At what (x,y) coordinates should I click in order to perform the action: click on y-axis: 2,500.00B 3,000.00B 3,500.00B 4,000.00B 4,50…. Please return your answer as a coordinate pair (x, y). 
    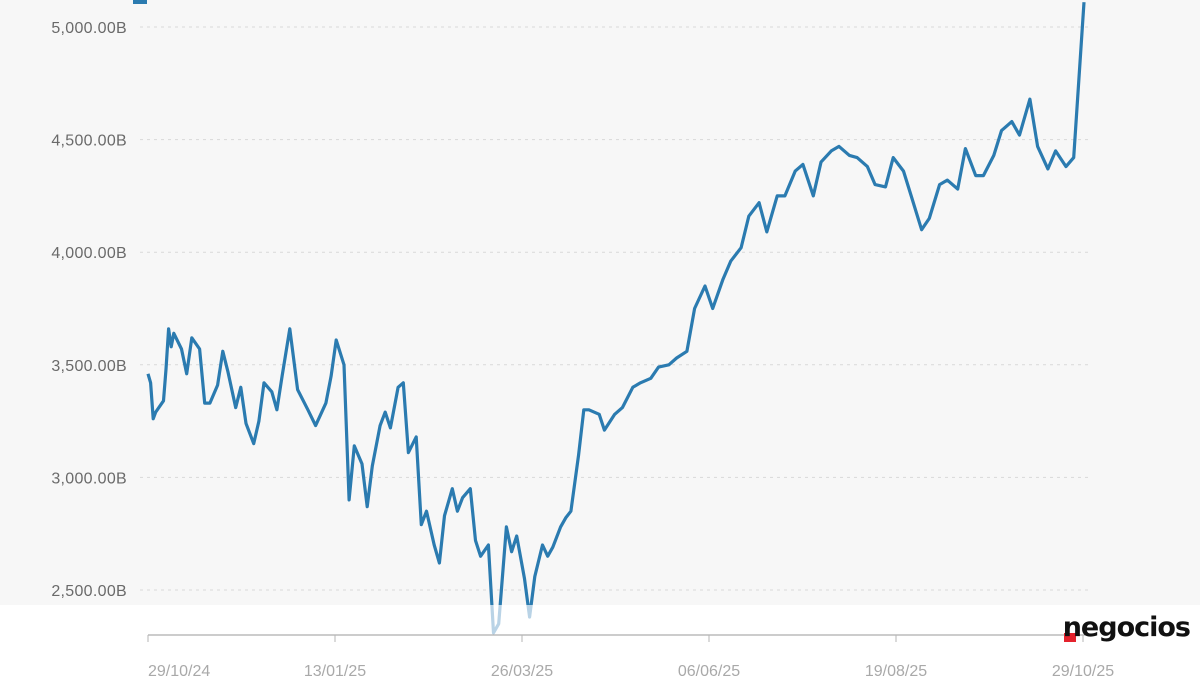
    Looking at the image, I should click on (89, 310).